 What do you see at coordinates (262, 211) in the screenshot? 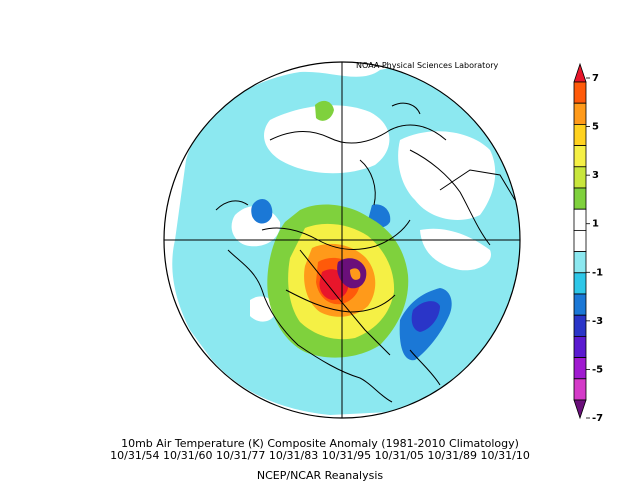
I see `blue-pocket-alaska` at bounding box center [262, 211].